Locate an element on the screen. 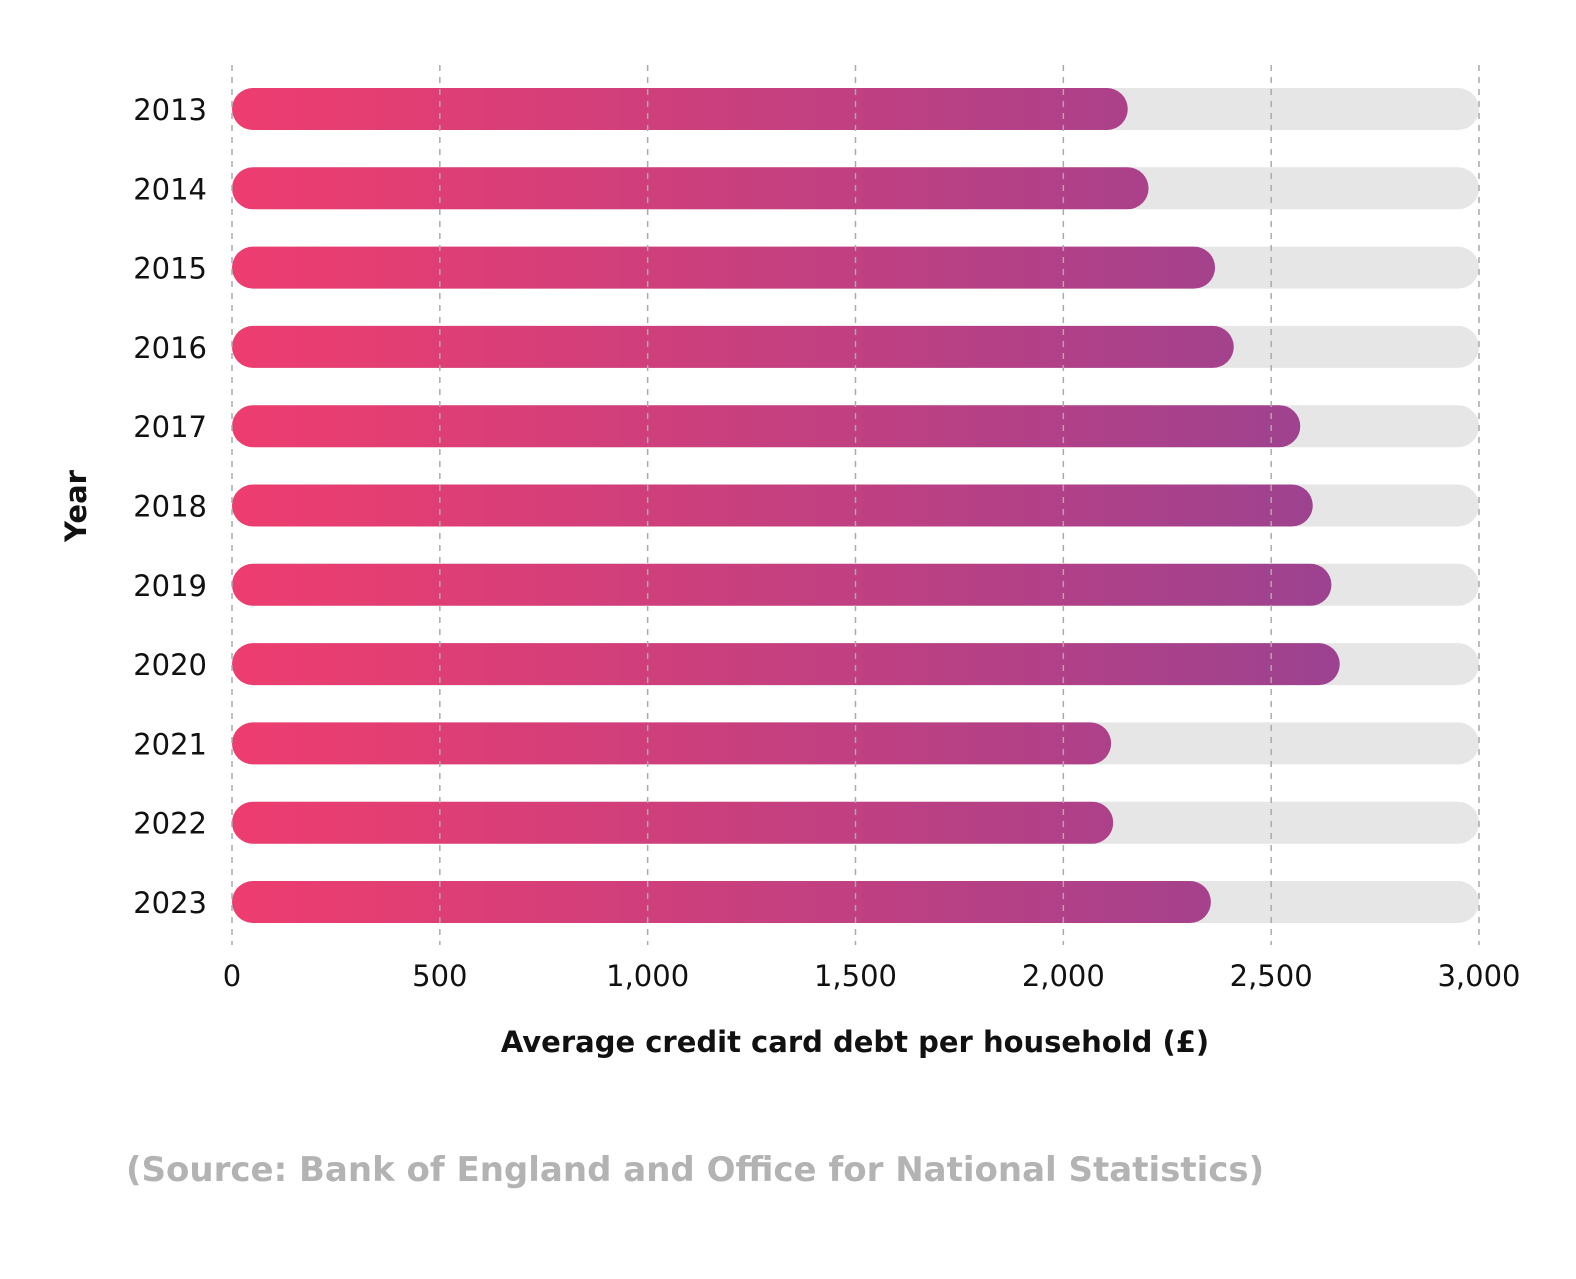  y-tick-label: 2021 is located at coordinates (170, 744).